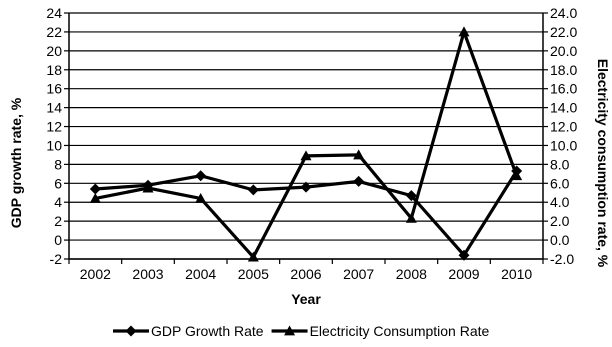  What do you see at coordinates (54, 127) in the screenshot?
I see `y-tick-label: 12` at bounding box center [54, 127].